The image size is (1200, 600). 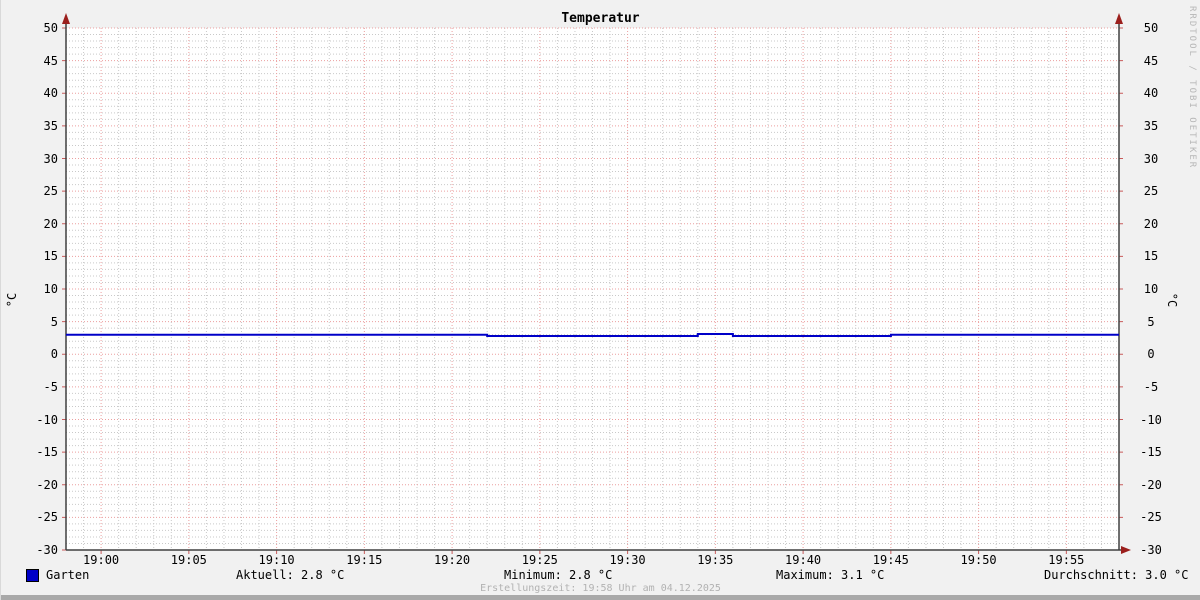 What do you see at coordinates (50, 93) in the screenshot?
I see `y-tick-label-left: 40` at bounding box center [50, 93].